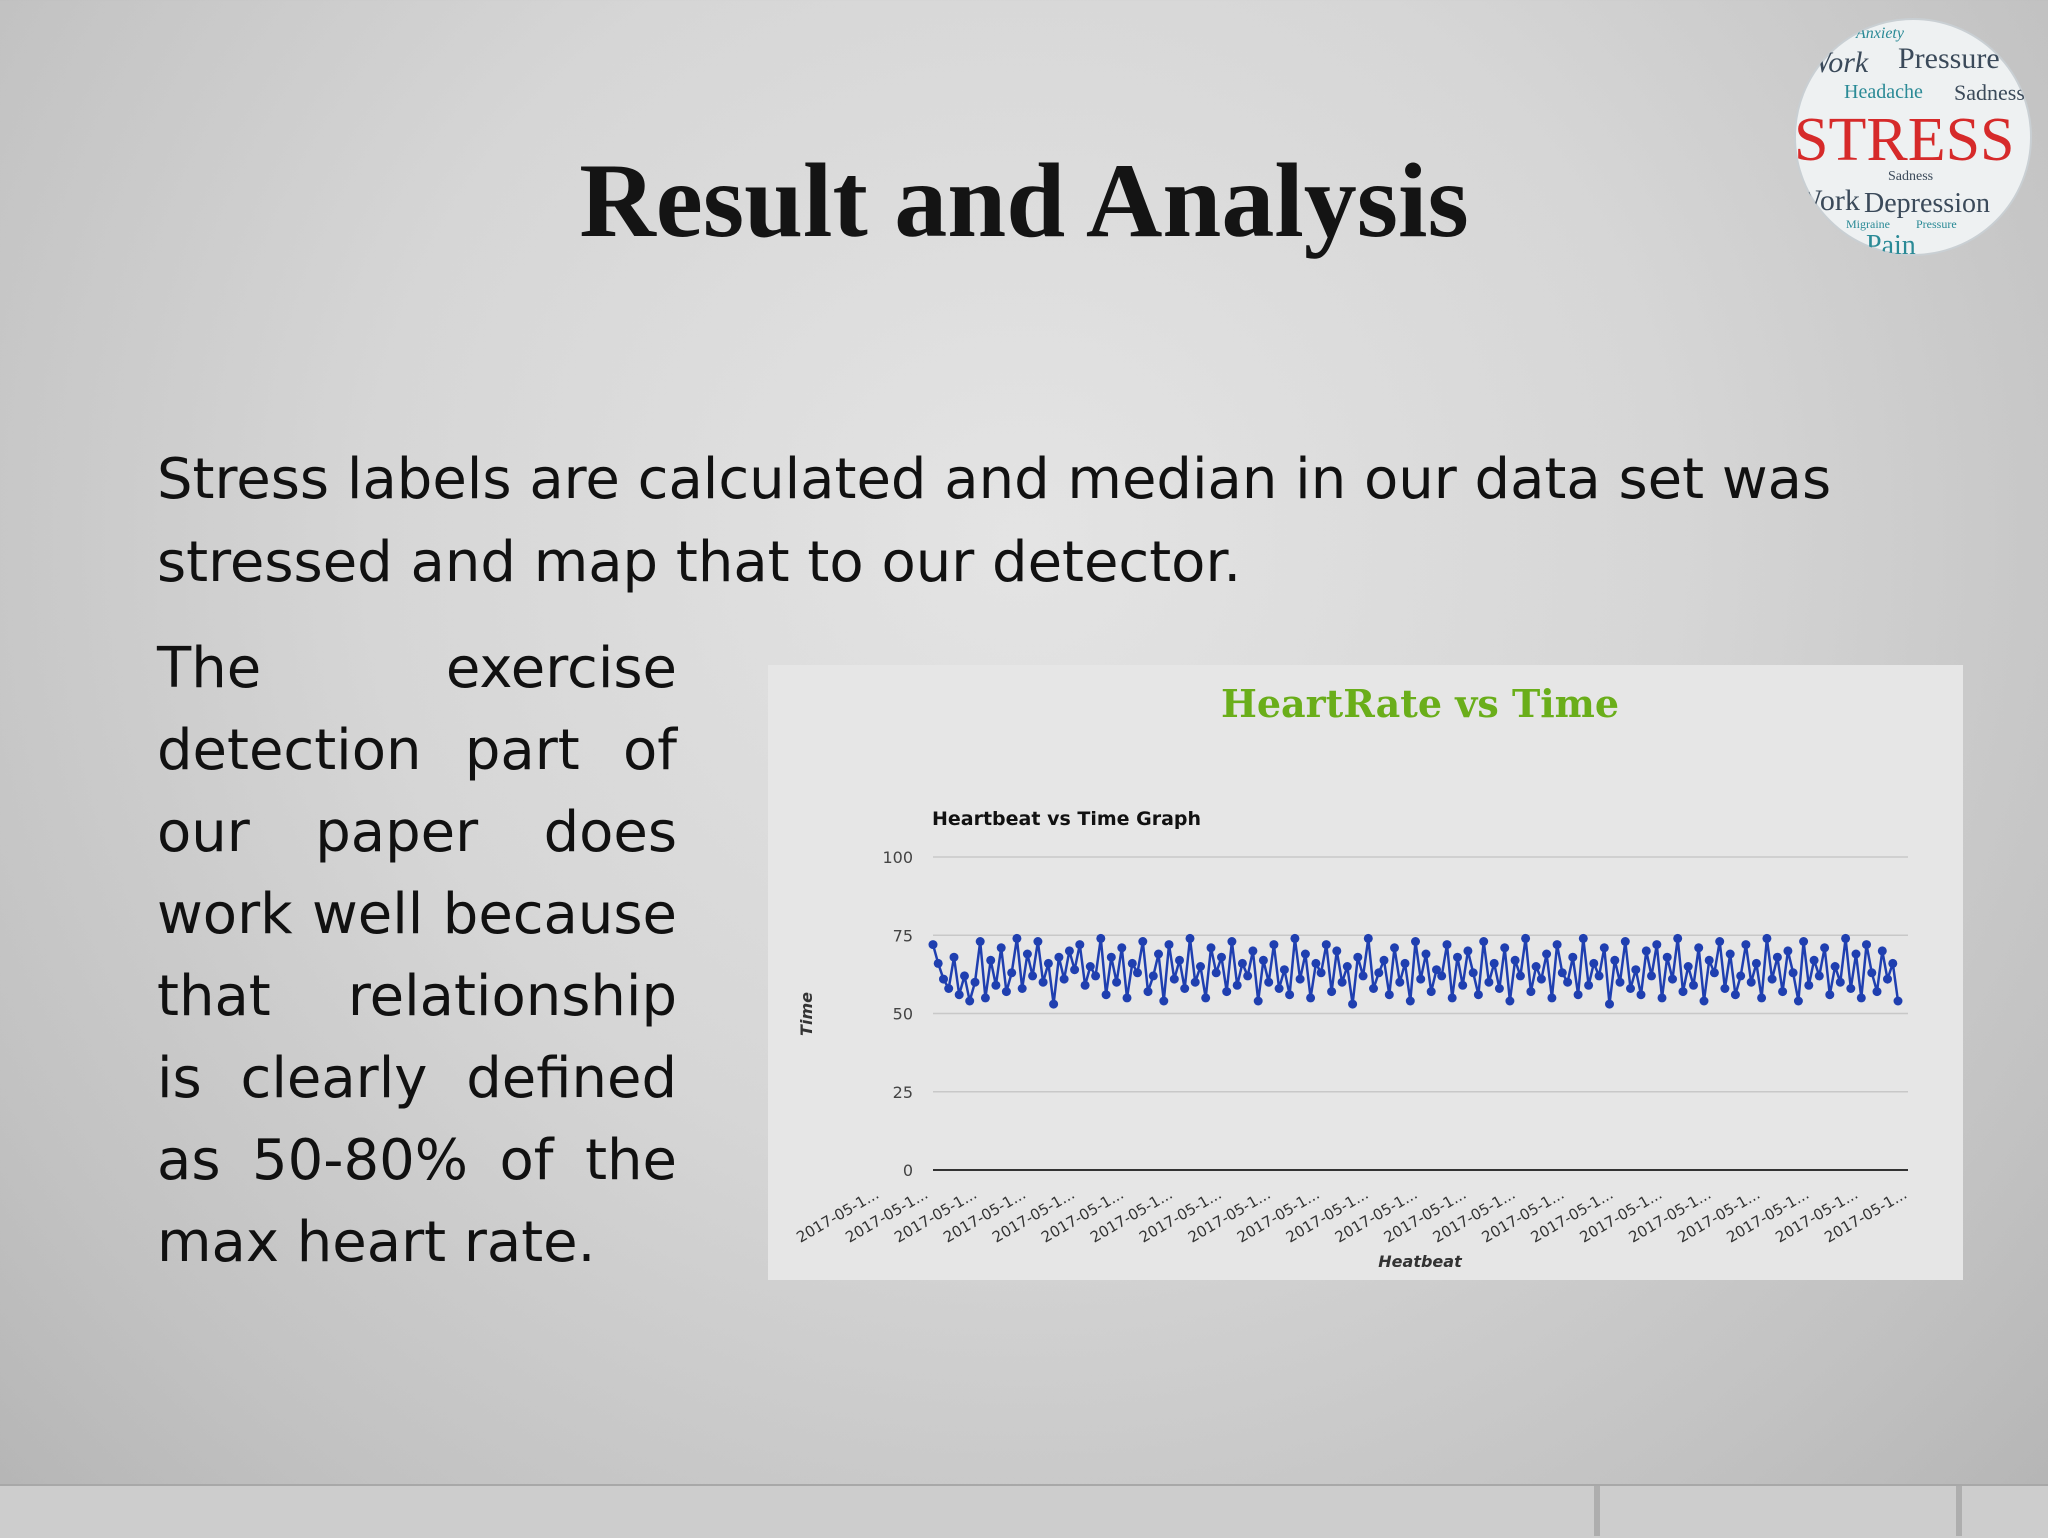 The image size is (2048, 1538). I want to click on svg-text: Migraine, so click(1868, 224).